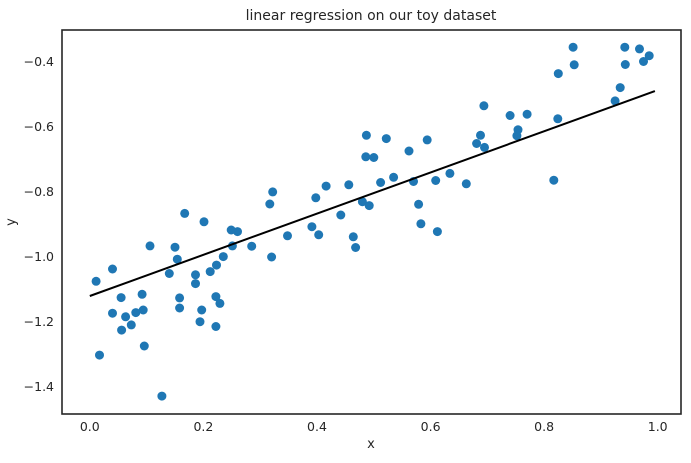 The height and width of the screenshot is (463, 691). Describe the element at coordinates (39, 224) in the screenshot. I see `y-axis-tick-labels: −0.4 −0.6 −0.8 −1.0 −1.2 −1.4` at that location.